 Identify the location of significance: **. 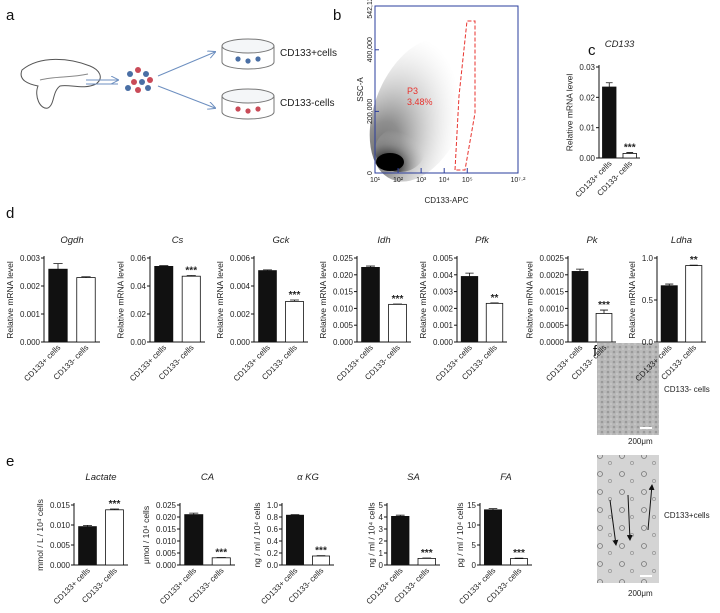
(495, 298).